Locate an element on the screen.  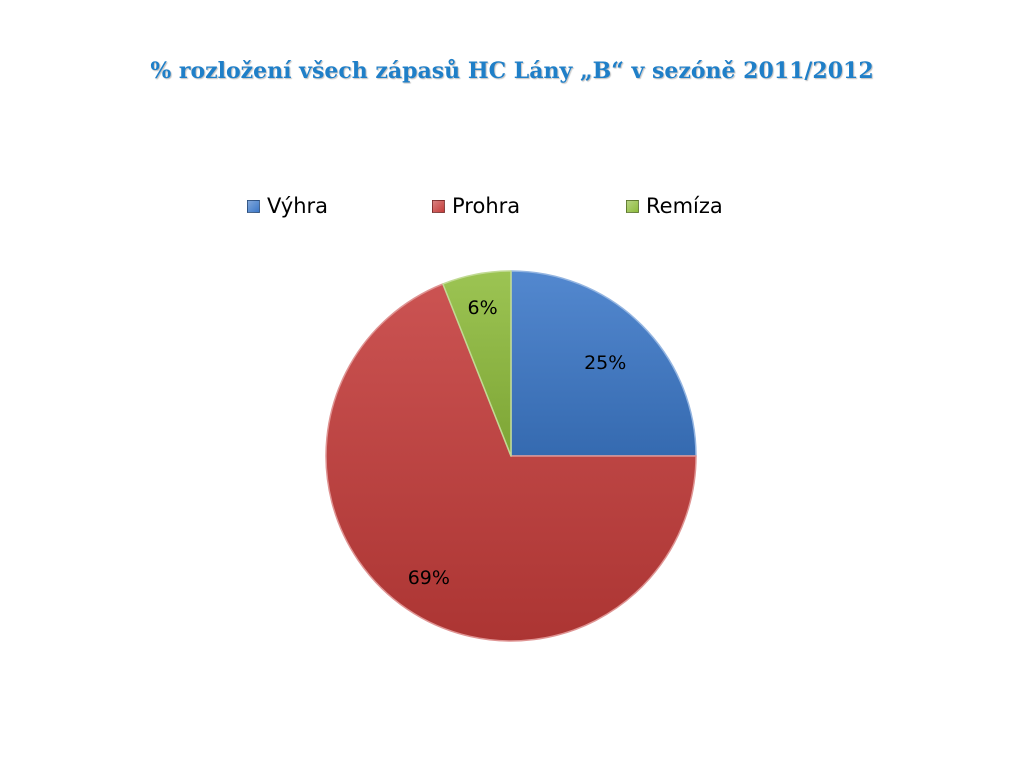
legend-swatch-vyhra is located at coordinates (253, 206).